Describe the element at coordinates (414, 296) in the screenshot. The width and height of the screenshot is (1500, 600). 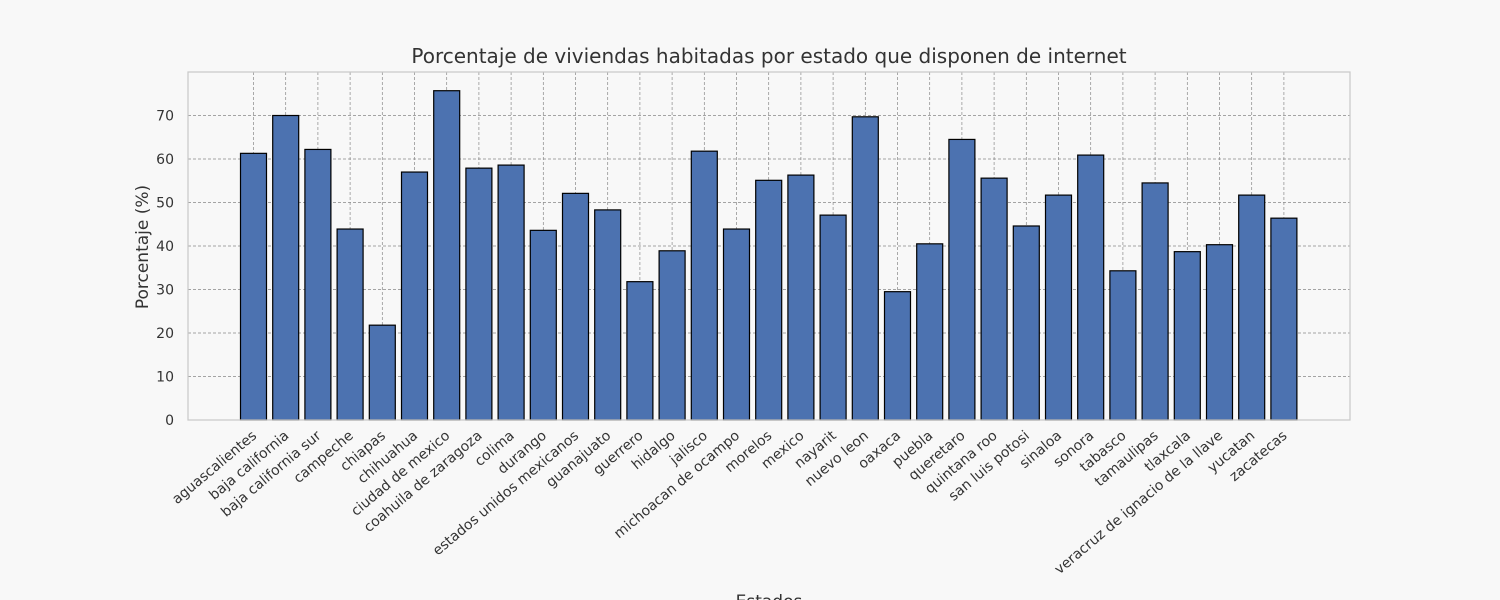
I see `bar-chihuahua` at that location.